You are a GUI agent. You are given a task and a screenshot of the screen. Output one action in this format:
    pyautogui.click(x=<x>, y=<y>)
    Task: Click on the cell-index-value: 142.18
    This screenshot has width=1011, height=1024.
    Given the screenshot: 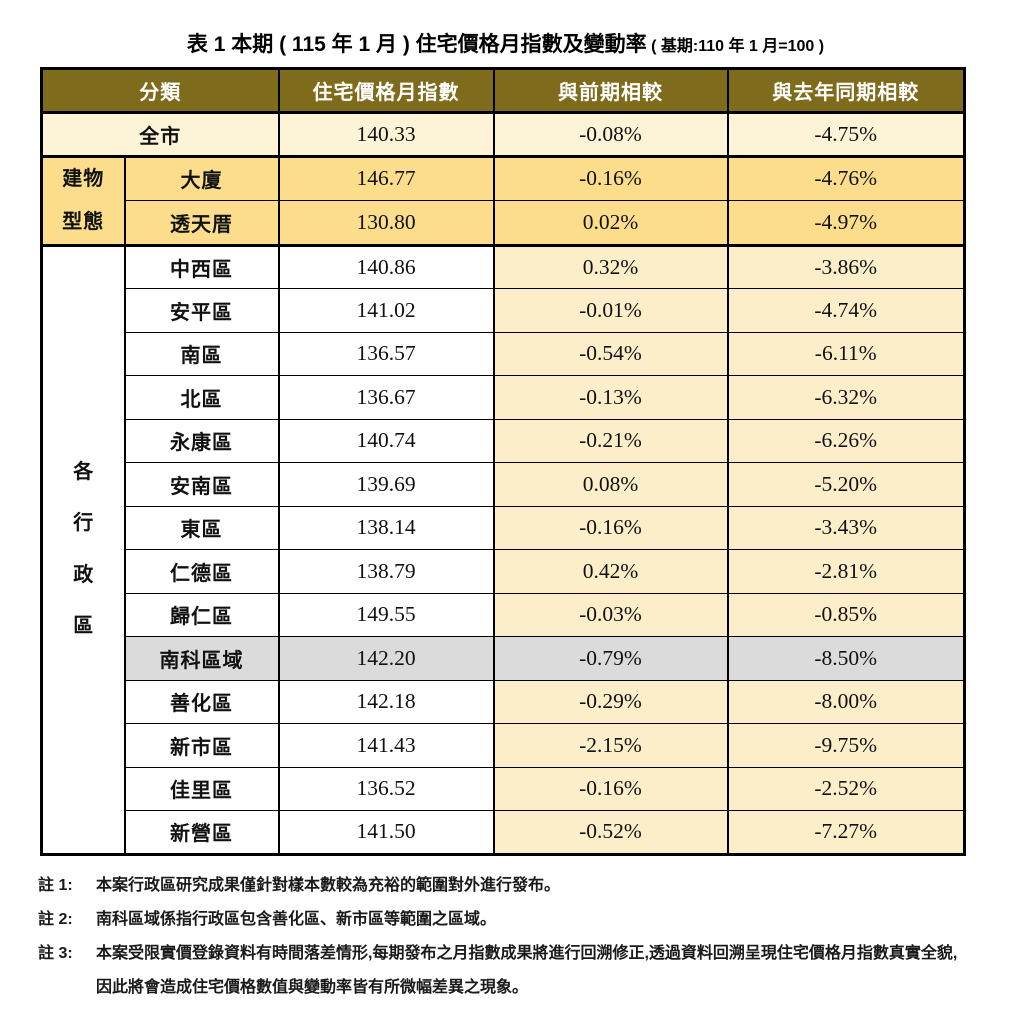 What is the action you would take?
    pyautogui.click(x=386, y=701)
    